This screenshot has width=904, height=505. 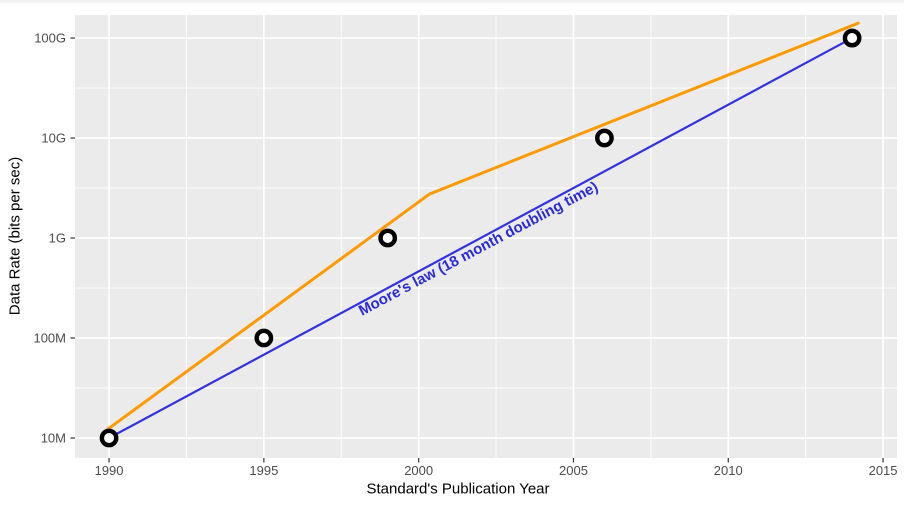 What do you see at coordinates (264, 338) in the screenshot?
I see `data-point-1995` at bounding box center [264, 338].